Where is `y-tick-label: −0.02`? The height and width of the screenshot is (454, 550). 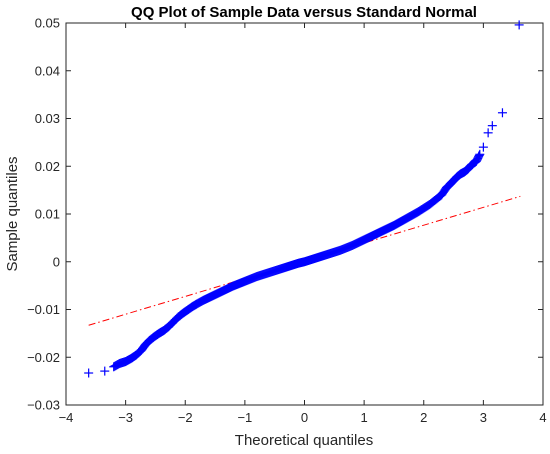
y-tick-label: −0.02 is located at coordinates (43, 357).